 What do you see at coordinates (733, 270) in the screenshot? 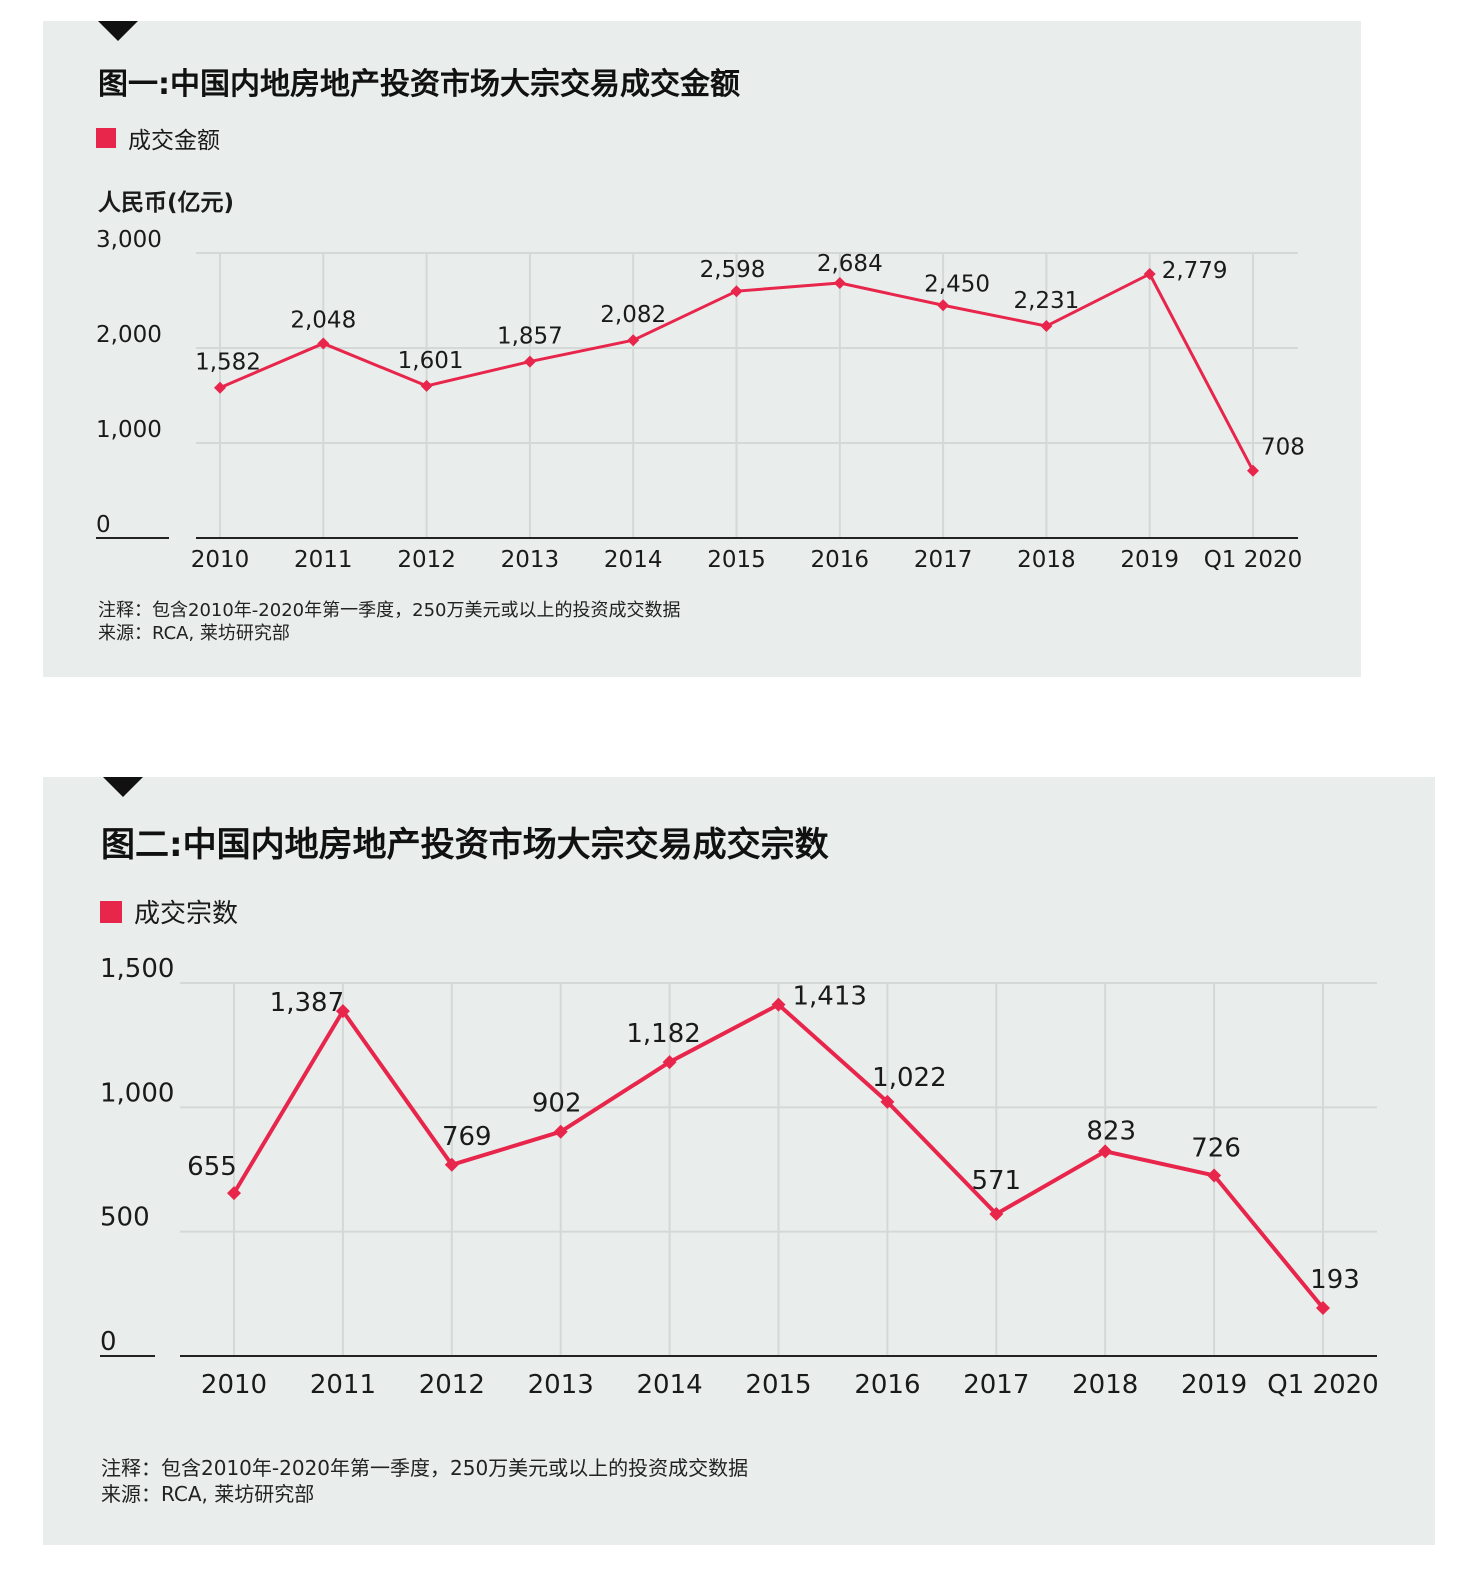
I see `data-label: 2,598` at bounding box center [733, 270].